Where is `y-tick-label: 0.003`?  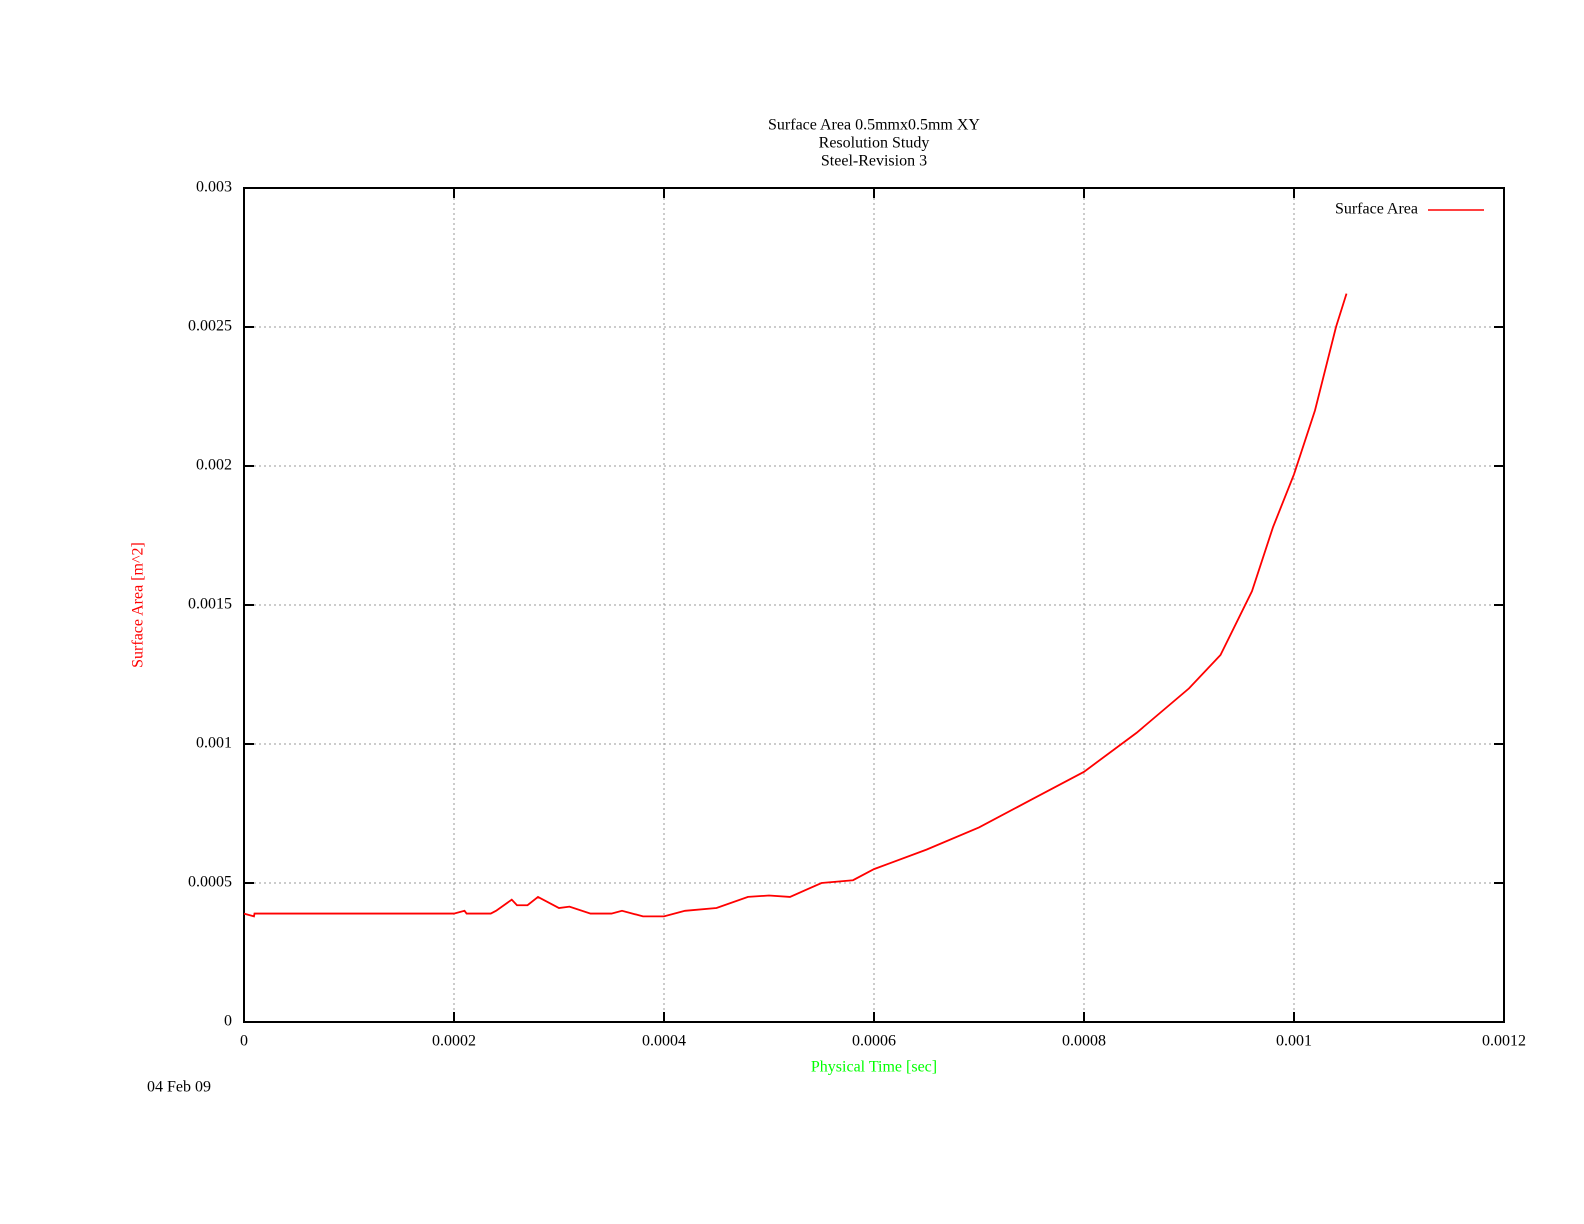 y-tick-label: 0.003 is located at coordinates (214, 187).